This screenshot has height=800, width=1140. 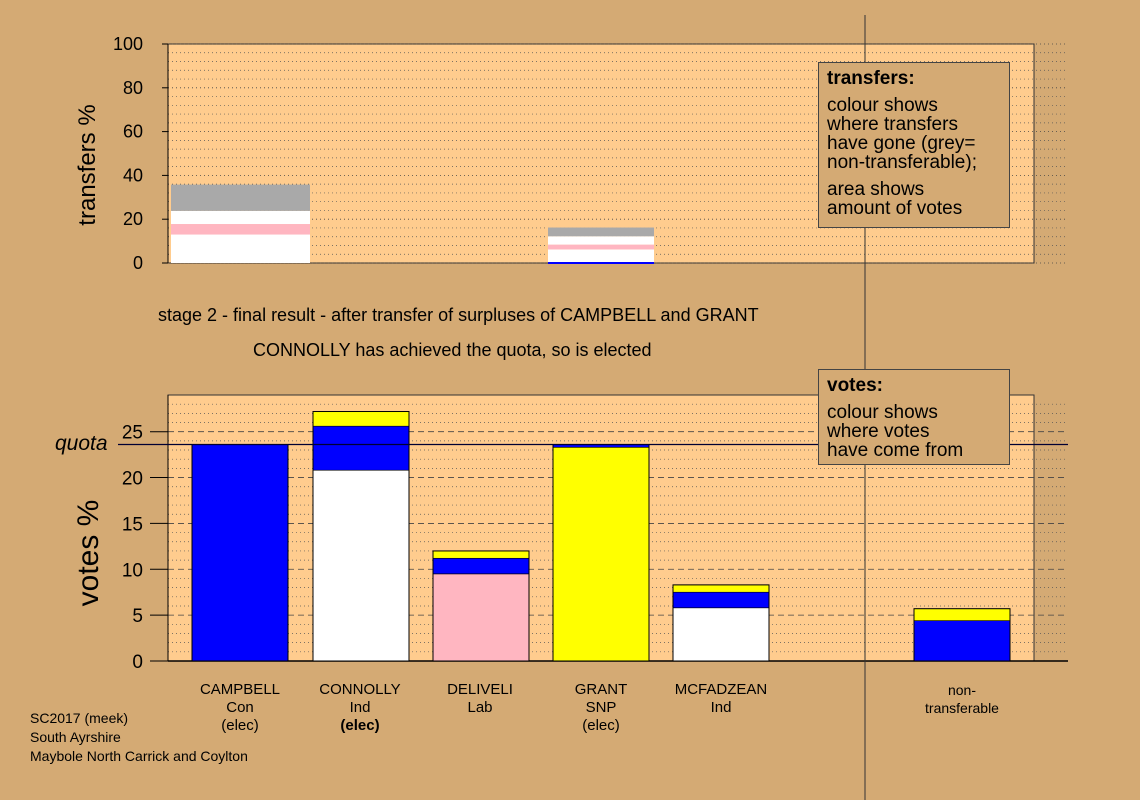 I want to click on quota-label: quota, so click(x=81, y=443).